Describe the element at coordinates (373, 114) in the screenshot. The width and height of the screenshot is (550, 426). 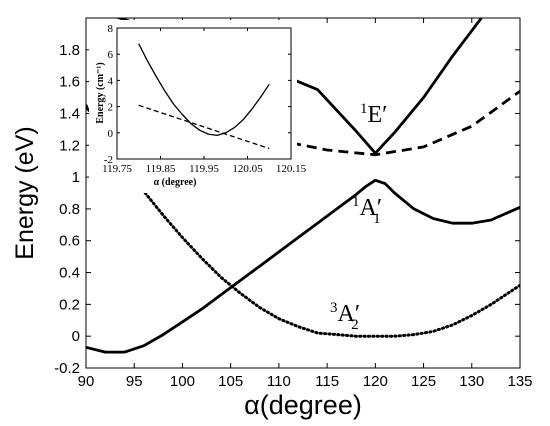
I see `annotation-1E-prime: 1E′` at that location.